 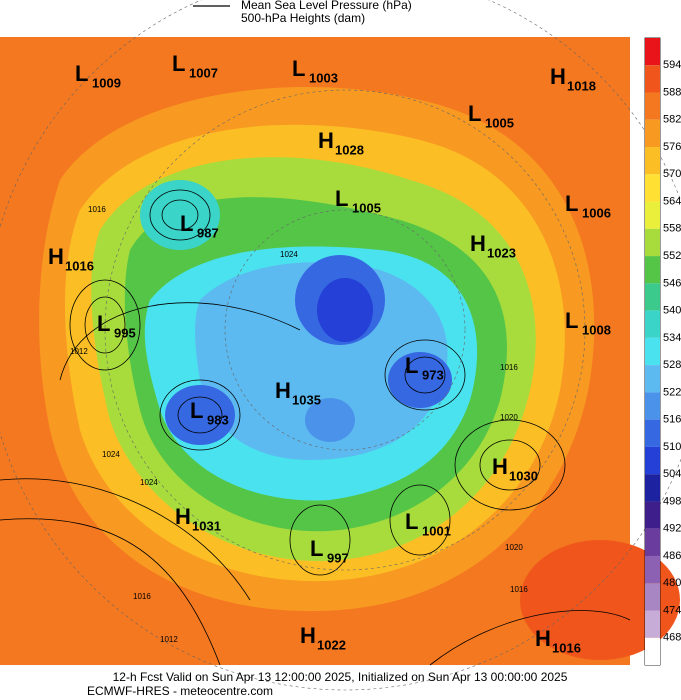 I want to click on colorbar-label: 576, so click(x=672, y=147).